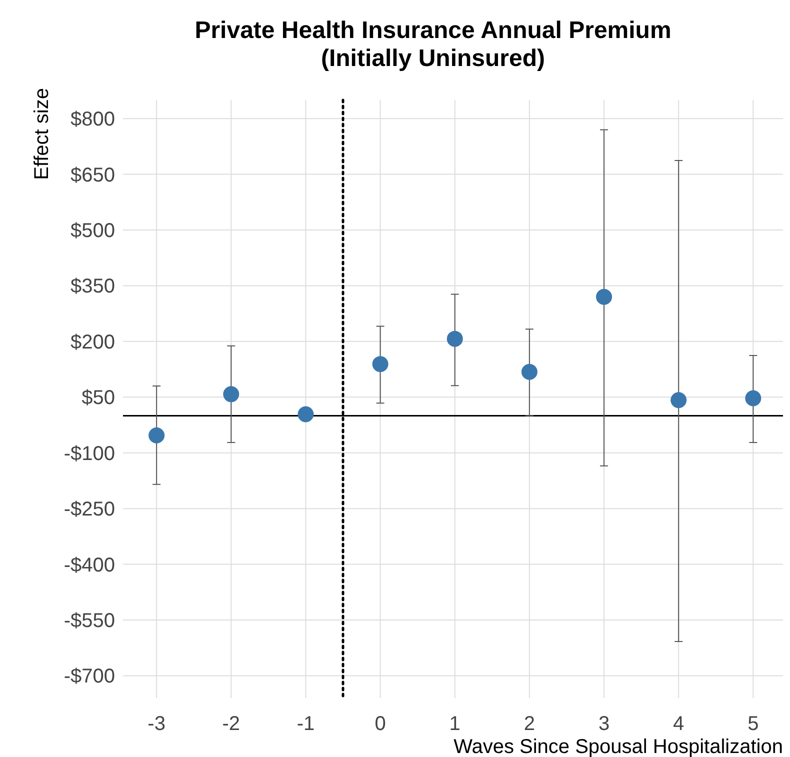 This screenshot has height=757, width=790. I want to click on x-axis-title: Waves Since Spousal Hospitalization, so click(618, 746).